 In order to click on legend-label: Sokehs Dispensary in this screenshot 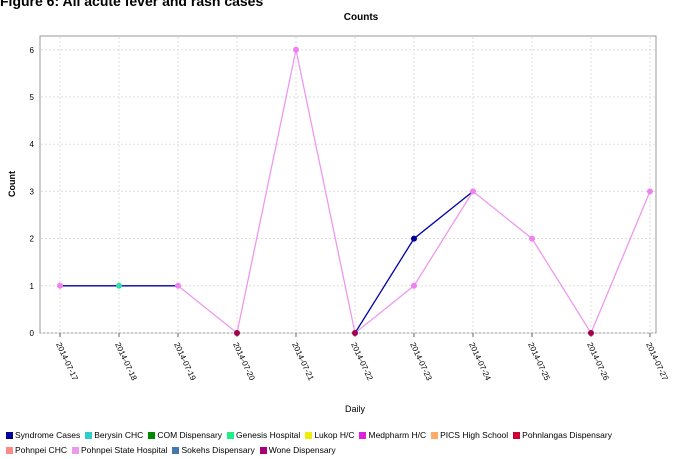, I will do `click(218, 450)`.